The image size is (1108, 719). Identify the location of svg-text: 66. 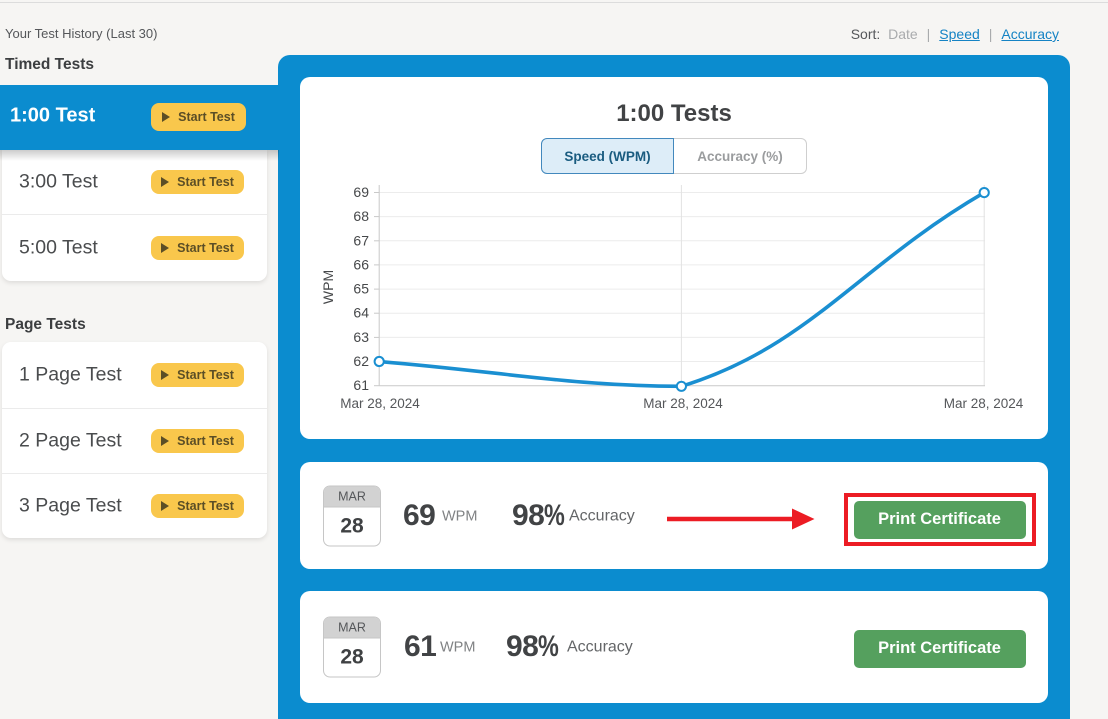
(361, 264).